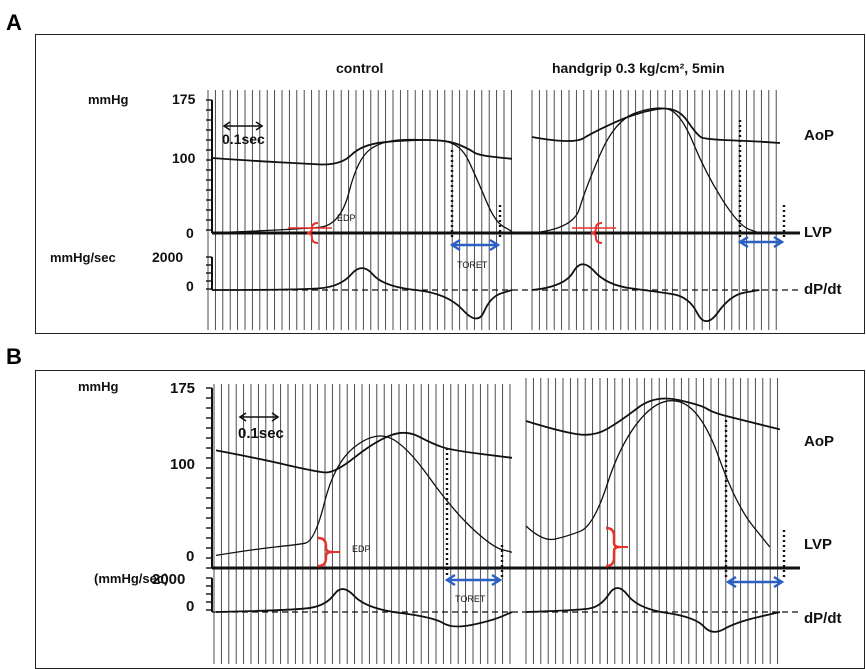  I want to click on trace-b-handgrip-dpdt, so click(653, 610).